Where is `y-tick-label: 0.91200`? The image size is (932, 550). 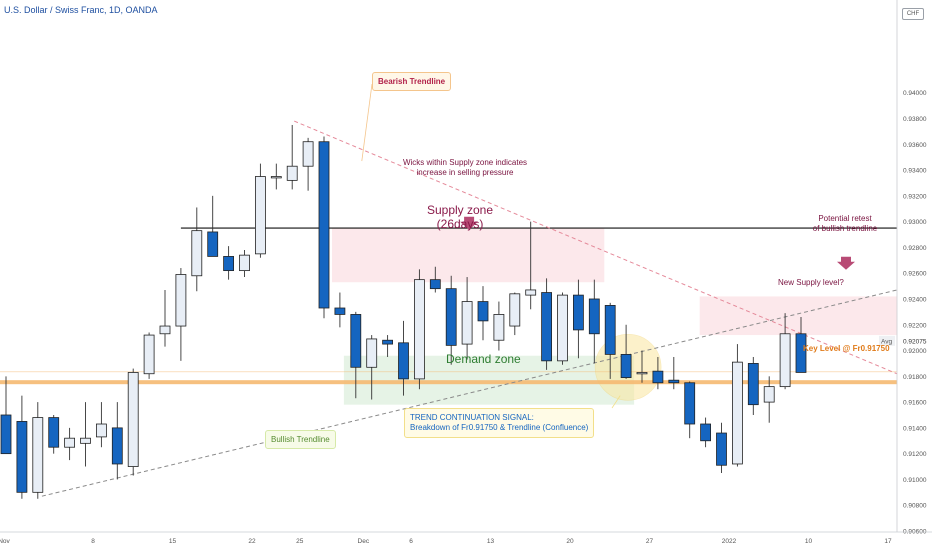 y-tick-label: 0.91200 is located at coordinates (915, 454).